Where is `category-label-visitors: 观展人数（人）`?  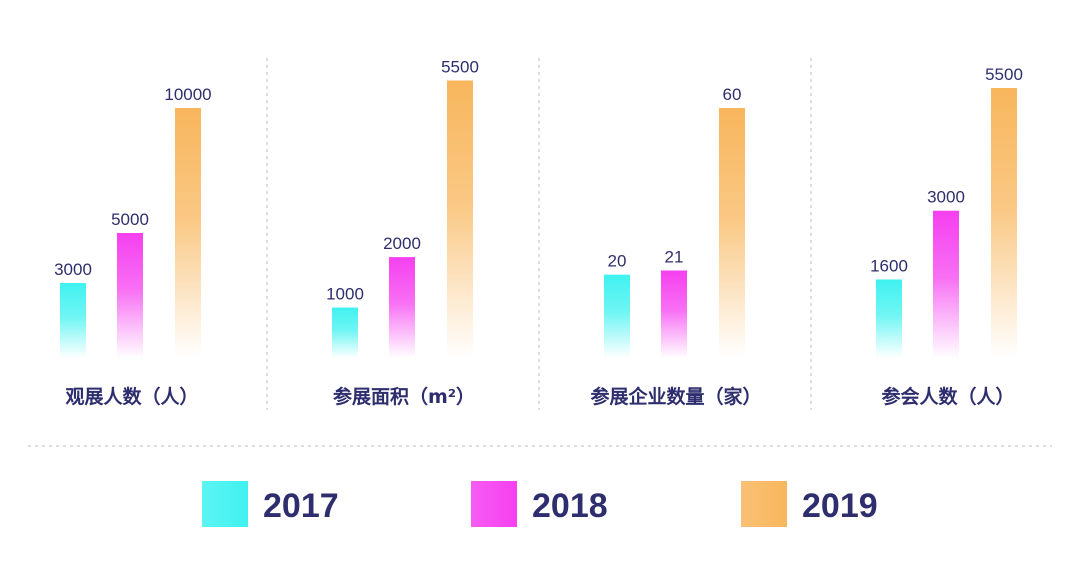
category-label-visitors: 观展人数（人） is located at coordinates (131, 396).